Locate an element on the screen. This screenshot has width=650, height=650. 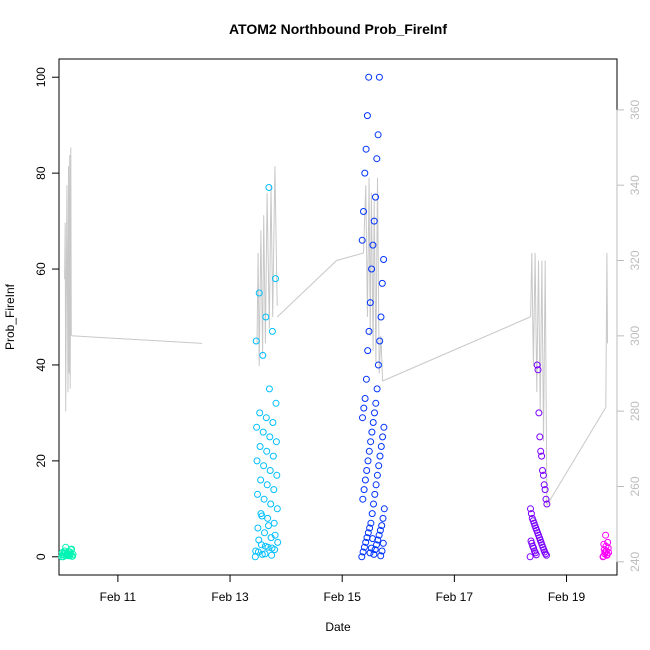
y2-tick-label: 300 is located at coordinates (635, 336).